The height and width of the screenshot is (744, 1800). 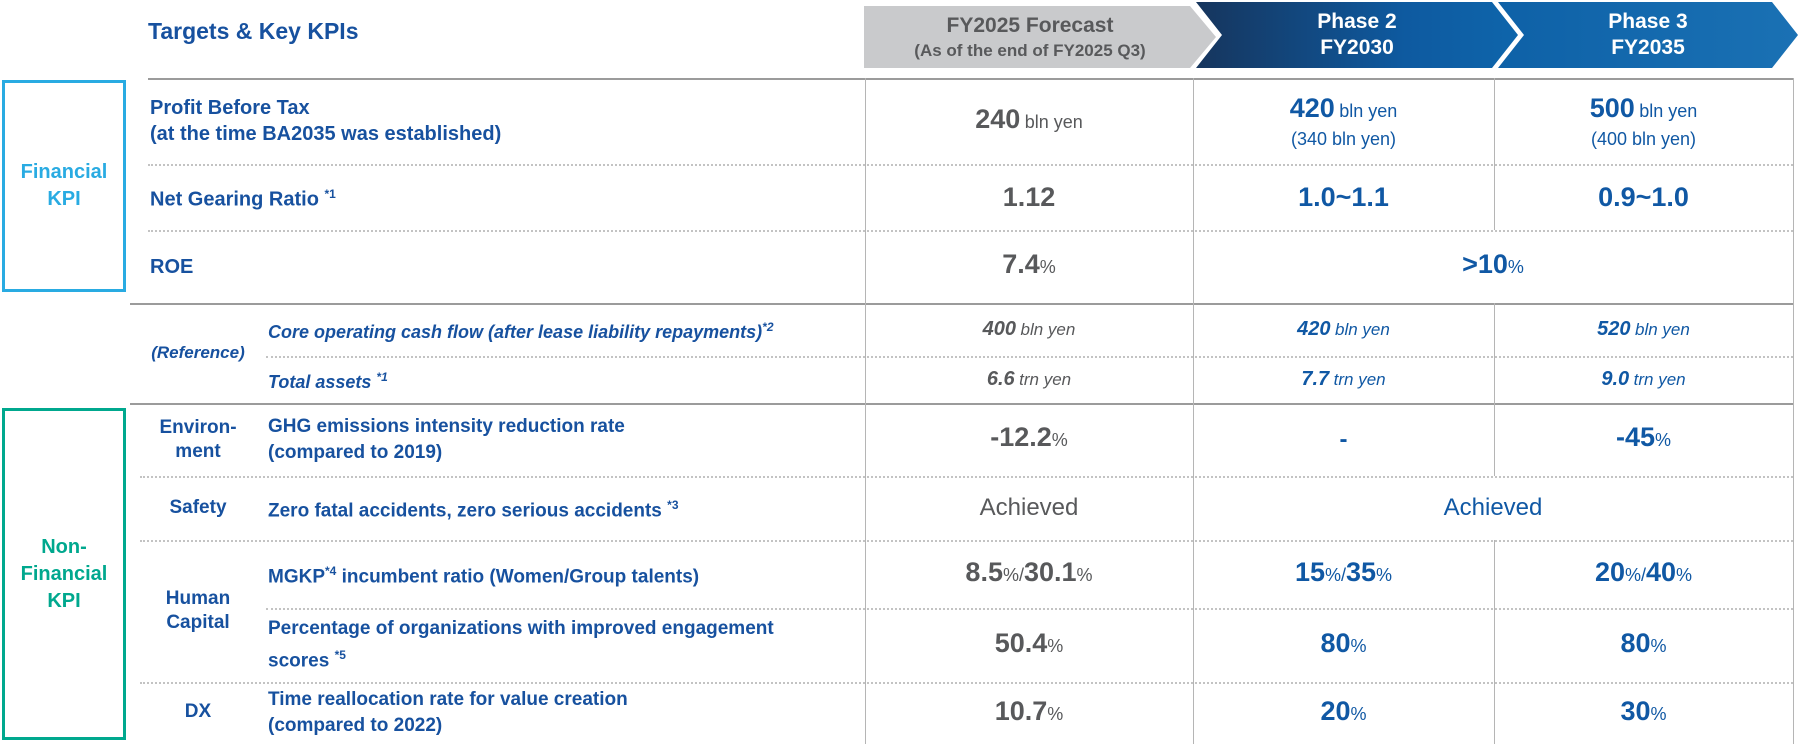 I want to click on row-roe-label: ROE, so click(x=500, y=266).